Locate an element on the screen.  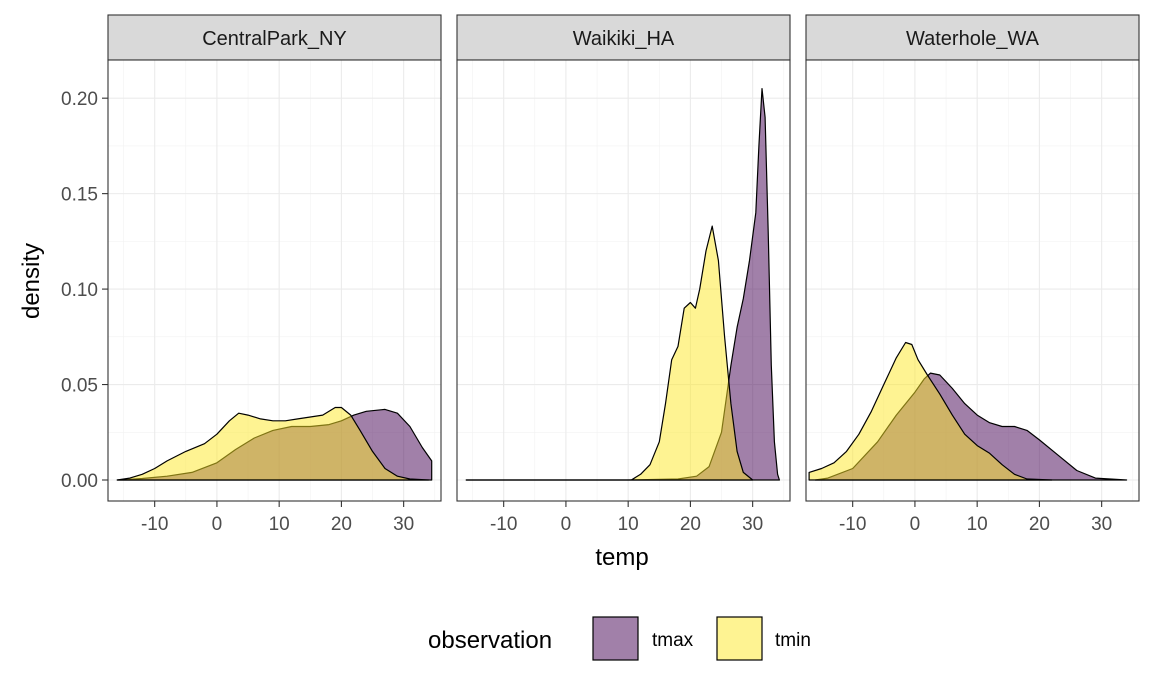
legend-label-tmax: tmax is located at coordinates (673, 640).